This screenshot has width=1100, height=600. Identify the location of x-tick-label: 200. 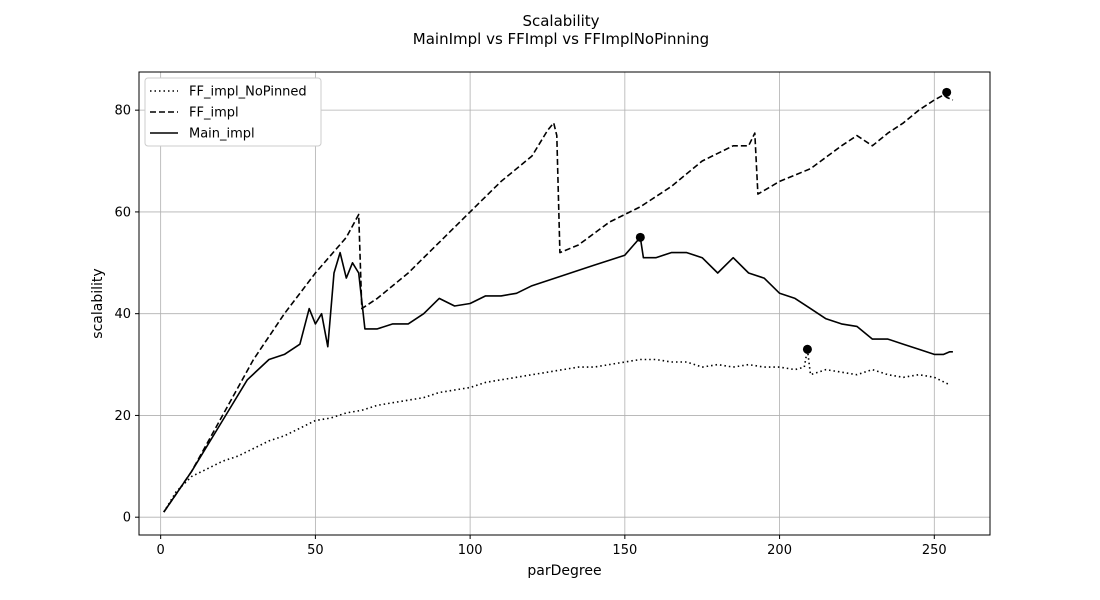
(779, 550).